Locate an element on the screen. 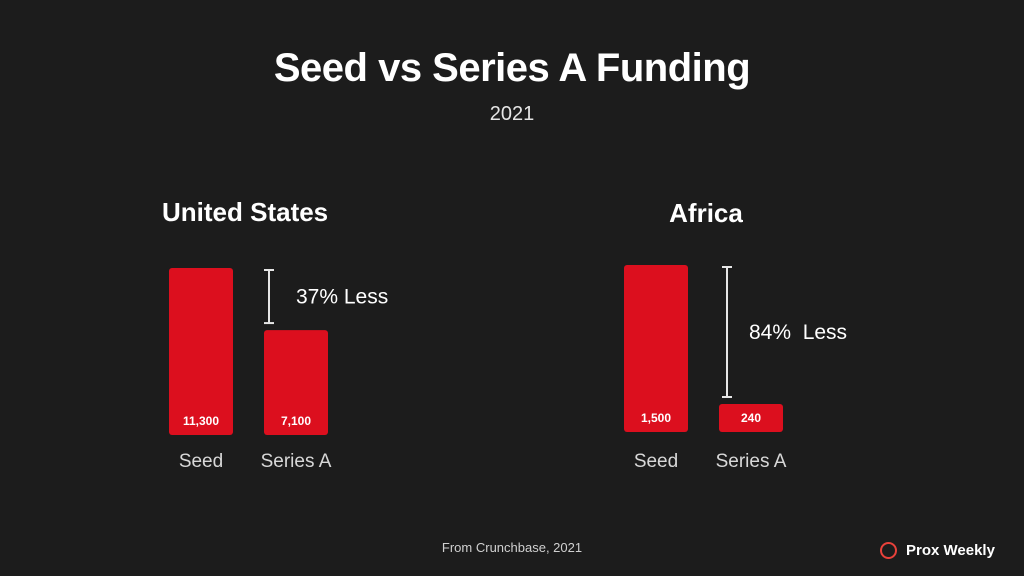  brand-logo: Prox Weekly is located at coordinates (937, 550).